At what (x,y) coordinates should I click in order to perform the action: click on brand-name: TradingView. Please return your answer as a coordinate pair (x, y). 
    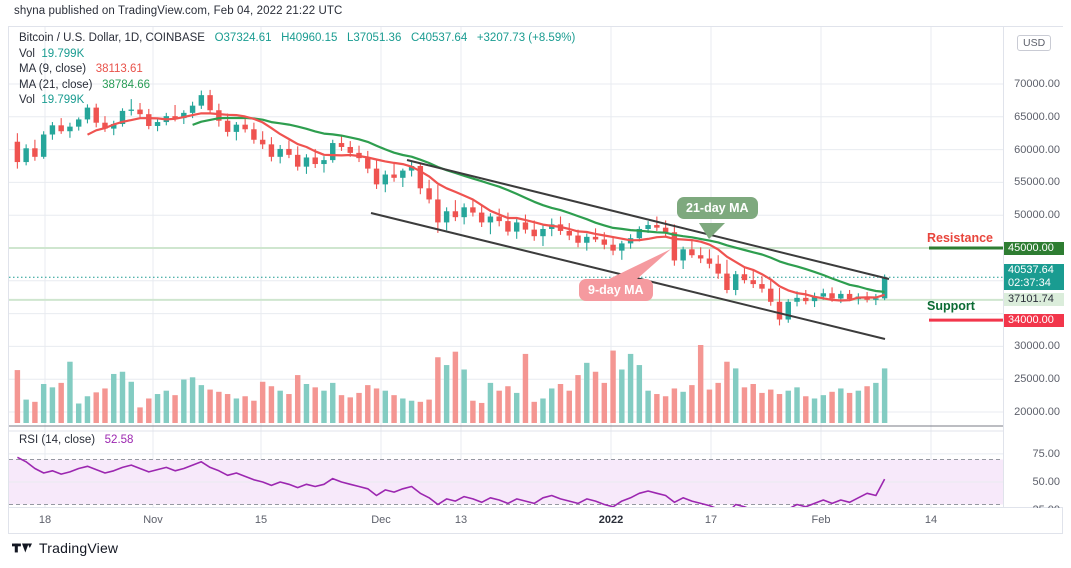
    Looking at the image, I should click on (79, 548).